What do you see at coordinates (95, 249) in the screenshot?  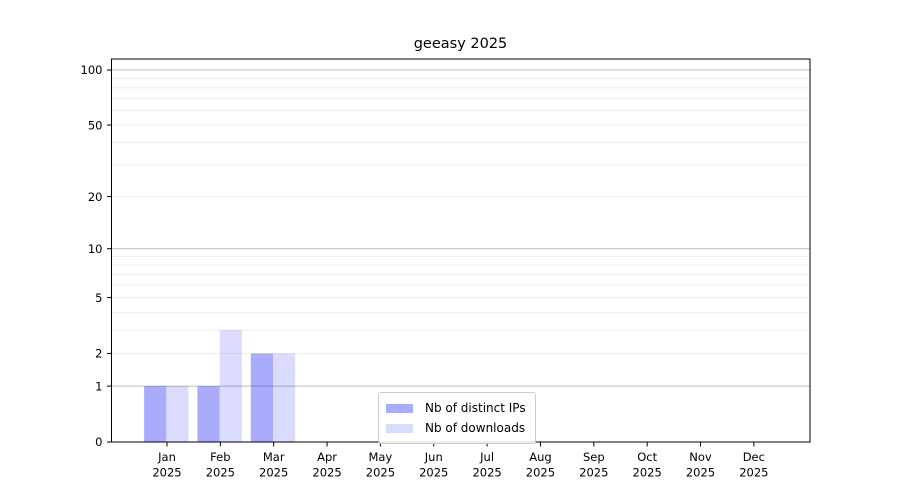 I see `y-tick-label: 10` at bounding box center [95, 249].